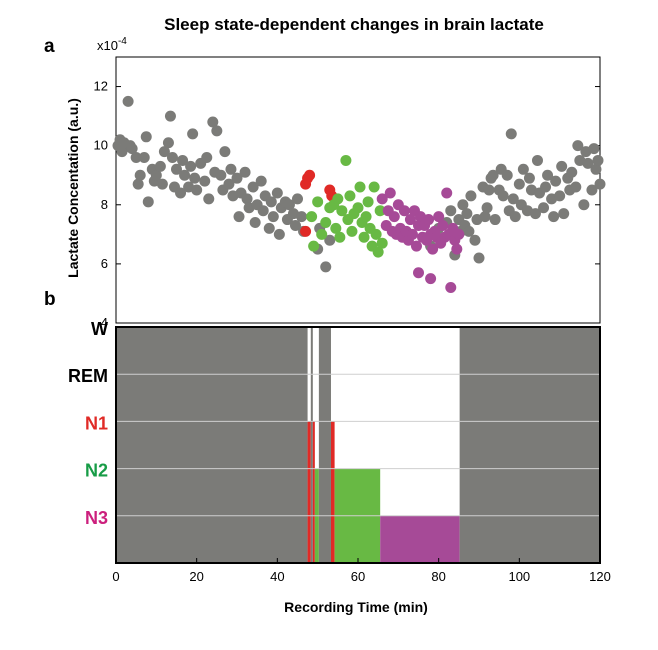 This screenshot has width=658, height=650. I want to click on series-n3, so click(420, 240).